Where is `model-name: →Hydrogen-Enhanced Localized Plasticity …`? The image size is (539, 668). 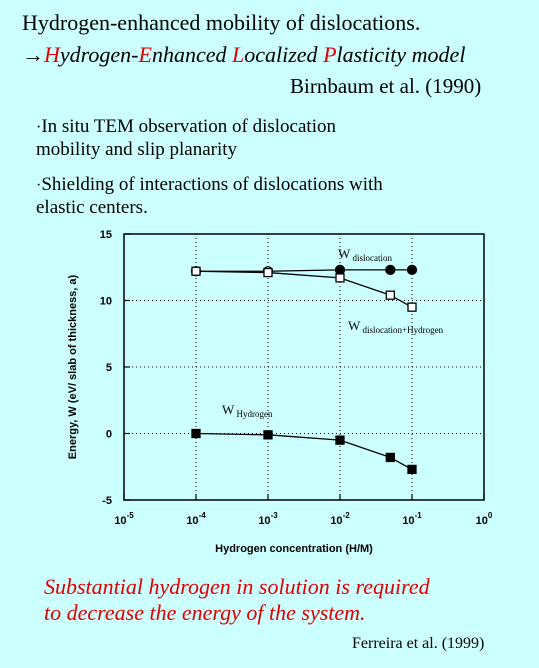
model-name: →Hydrogen-Enhanced Localized Plasticity … is located at coordinates (243, 55).